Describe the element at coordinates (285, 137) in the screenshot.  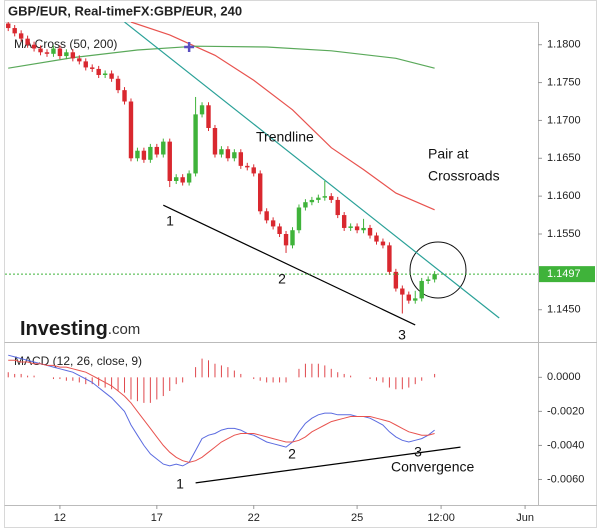
I see `annotation: Trendline` at that location.